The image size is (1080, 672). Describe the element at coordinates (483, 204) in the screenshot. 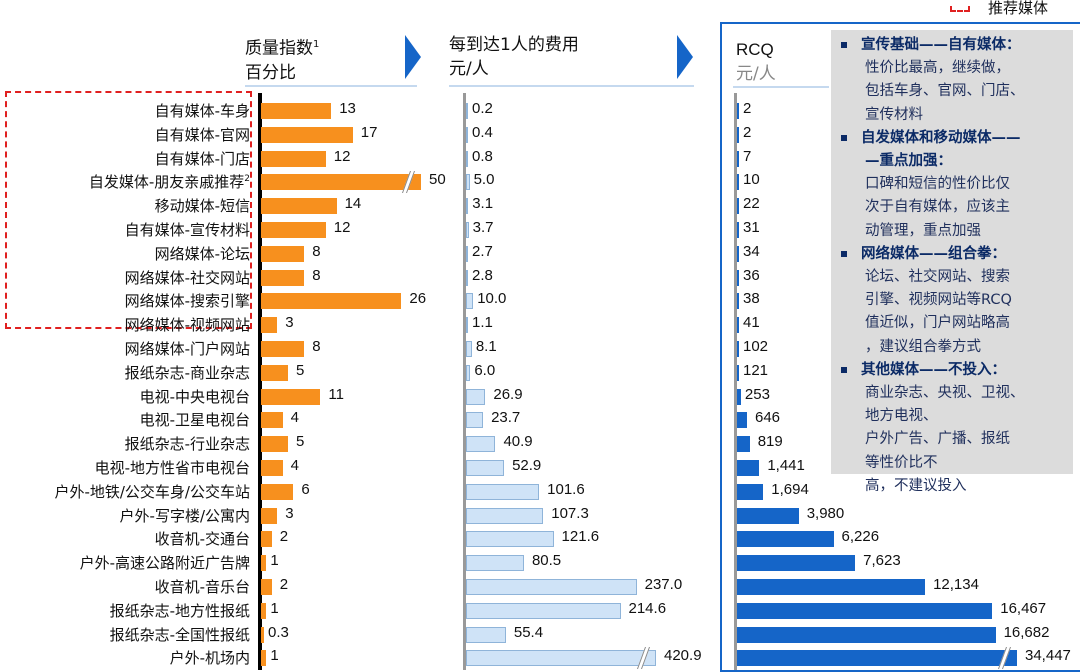

I see `cost-value-label: 3.1` at that location.